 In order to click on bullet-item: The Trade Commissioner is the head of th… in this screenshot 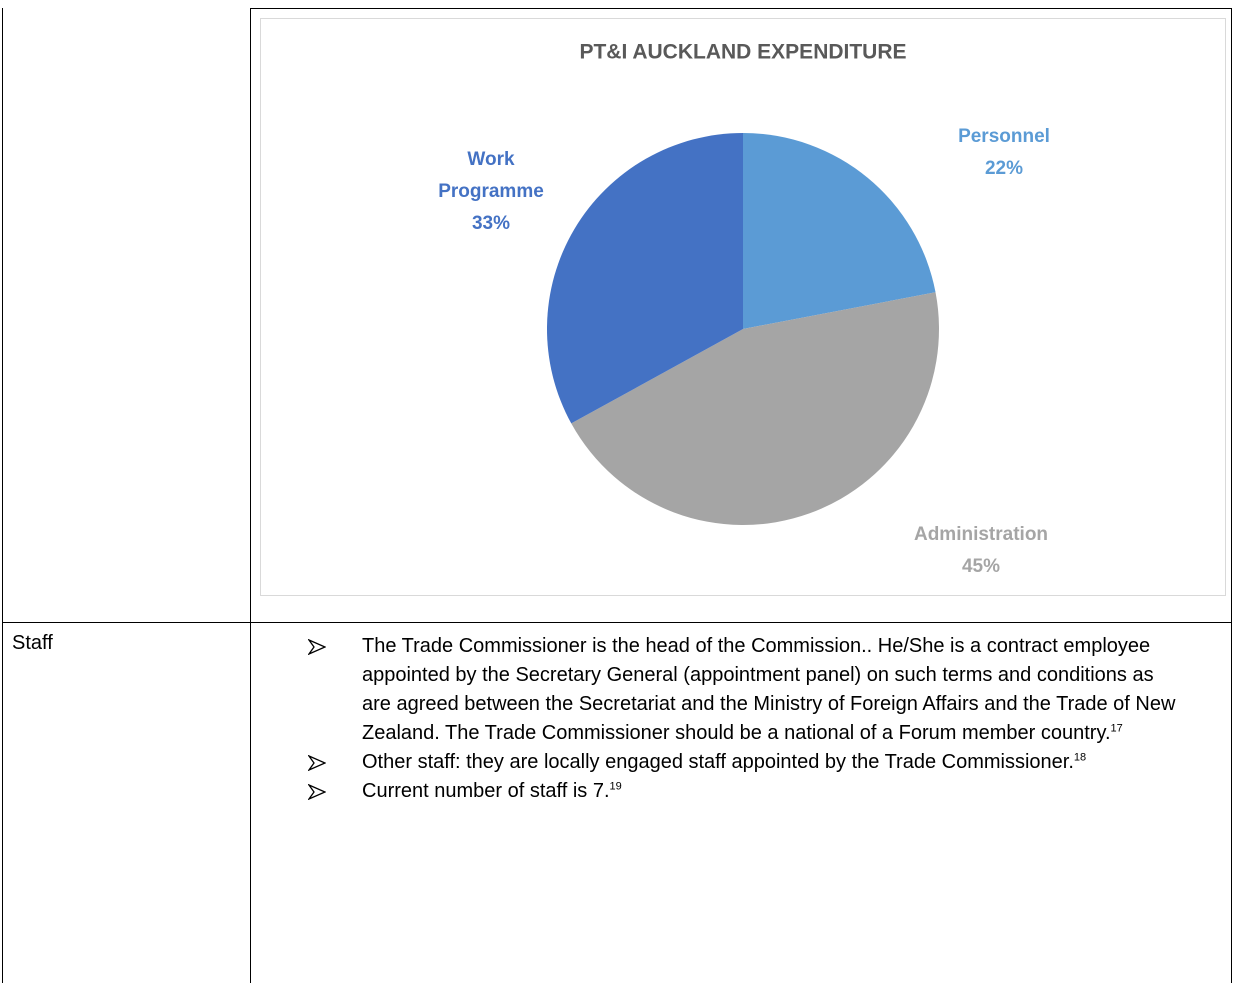, I will do `click(740, 690)`.